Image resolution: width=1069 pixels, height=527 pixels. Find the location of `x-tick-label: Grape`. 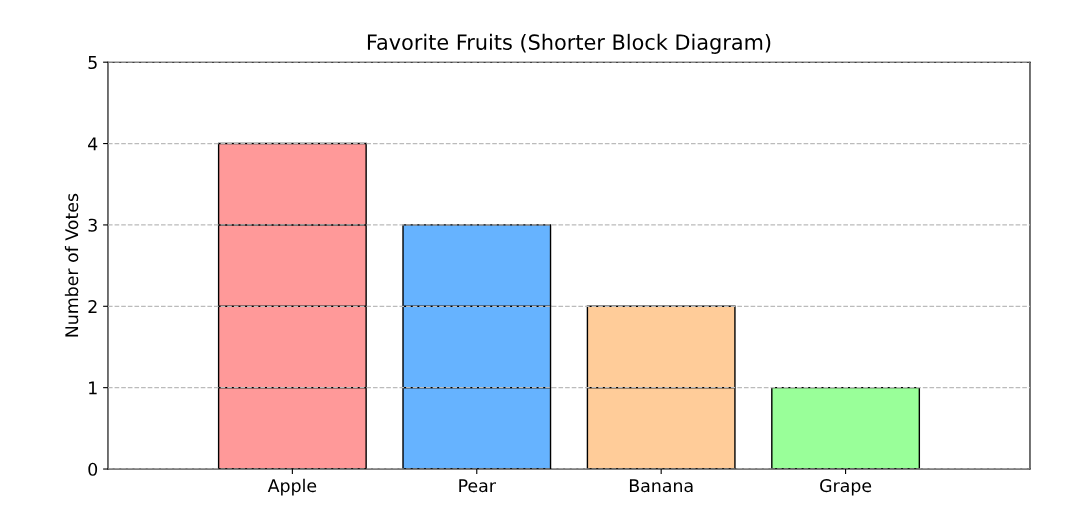

x-tick-label: Grape is located at coordinates (846, 487).